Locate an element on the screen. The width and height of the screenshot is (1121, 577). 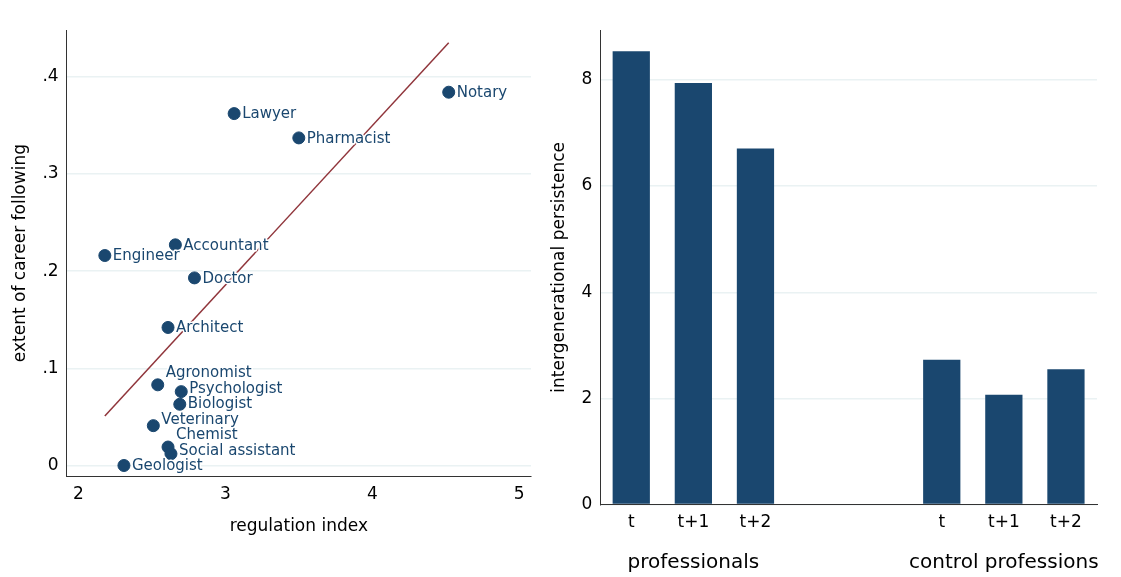
annotation: Lawyer is located at coordinates (270, 113).